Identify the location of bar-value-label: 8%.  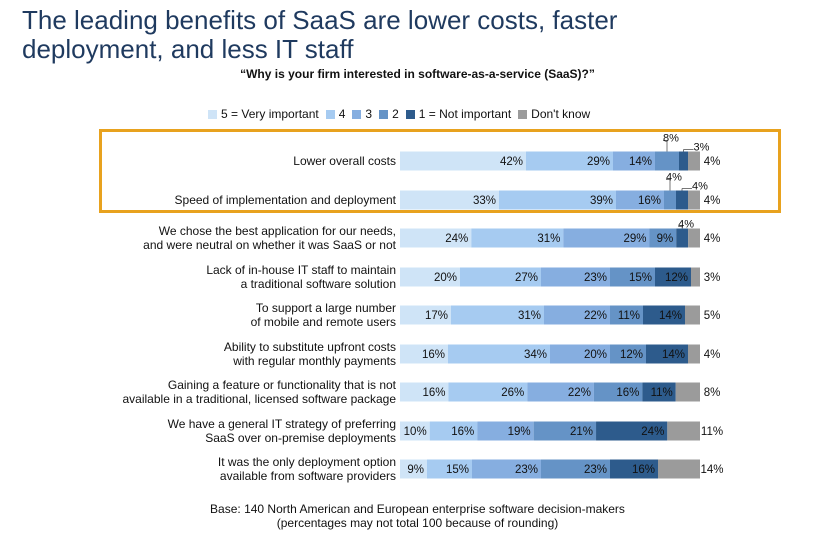
(712, 393).